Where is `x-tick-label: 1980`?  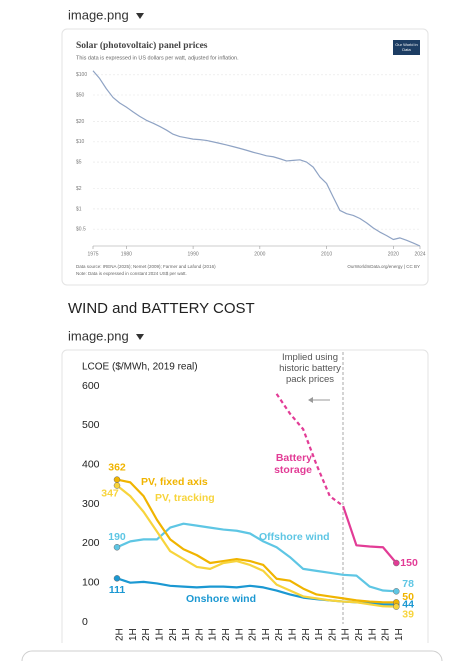
x-tick-label: 1980 is located at coordinates (126, 254).